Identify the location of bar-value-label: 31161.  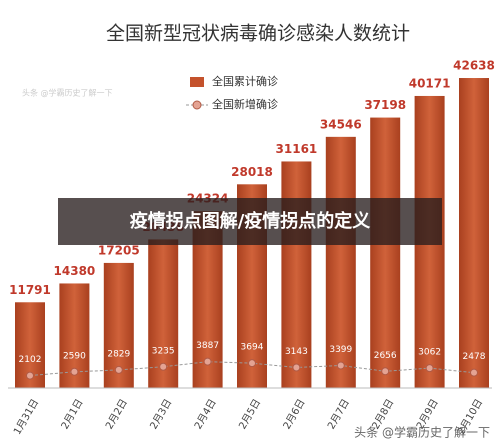
(297, 149).